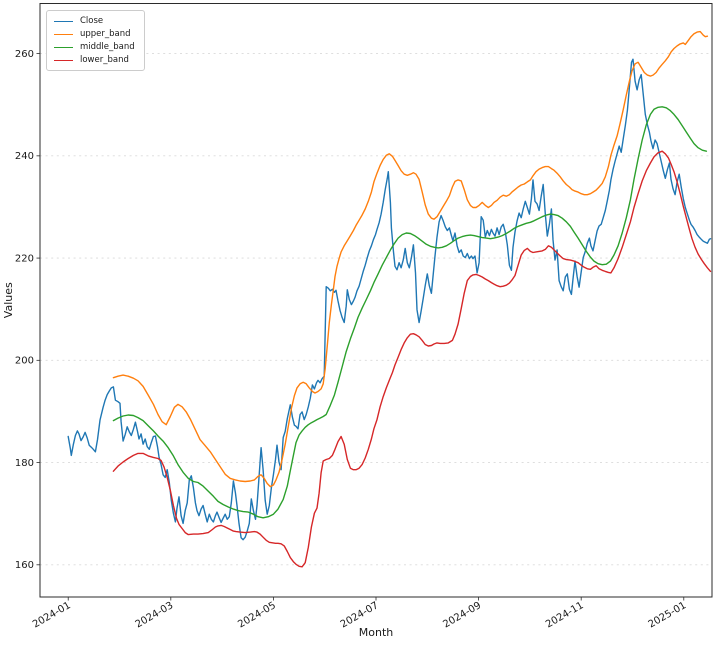 This screenshot has width=720, height=645. I want to click on legend-label: middle_band, so click(107, 47).